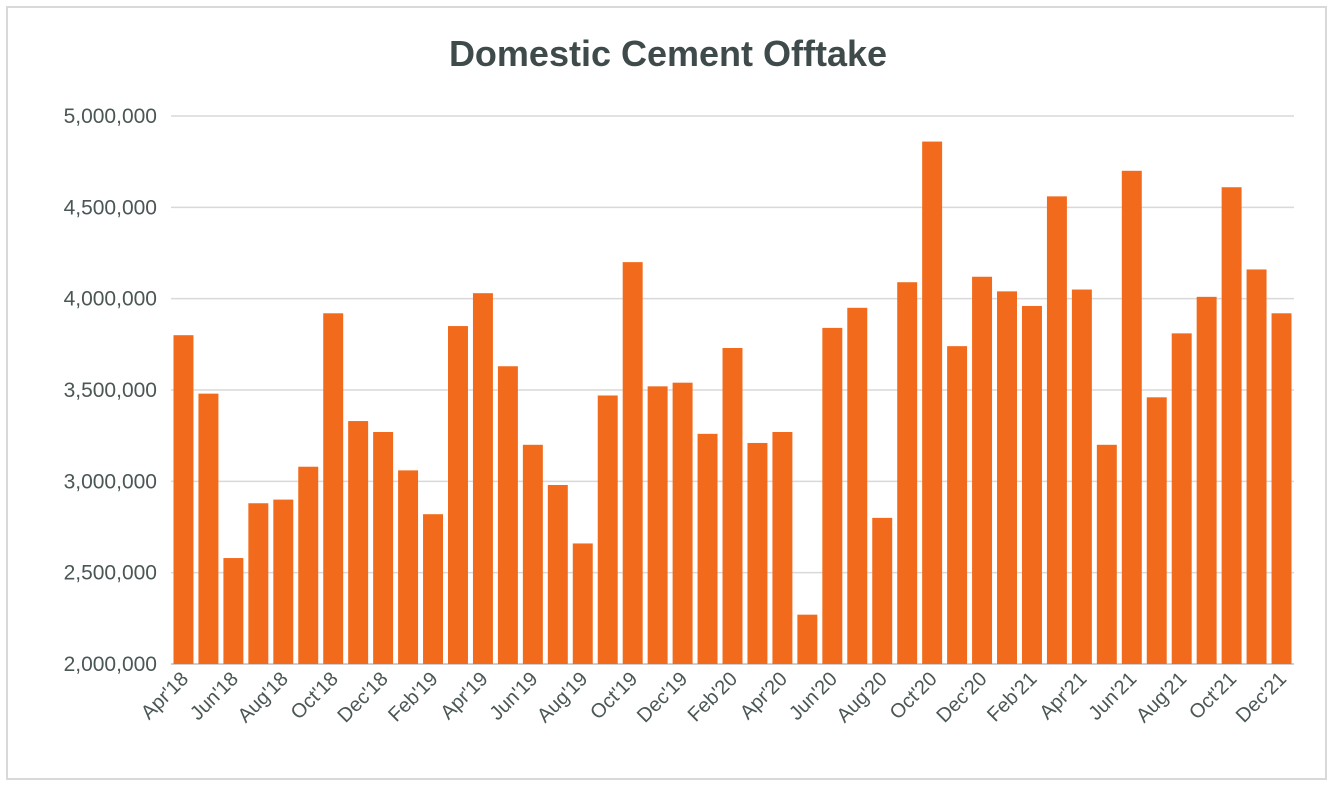  What do you see at coordinates (764, 696) in the screenshot?
I see `x-tick-label: Apr'20` at bounding box center [764, 696].